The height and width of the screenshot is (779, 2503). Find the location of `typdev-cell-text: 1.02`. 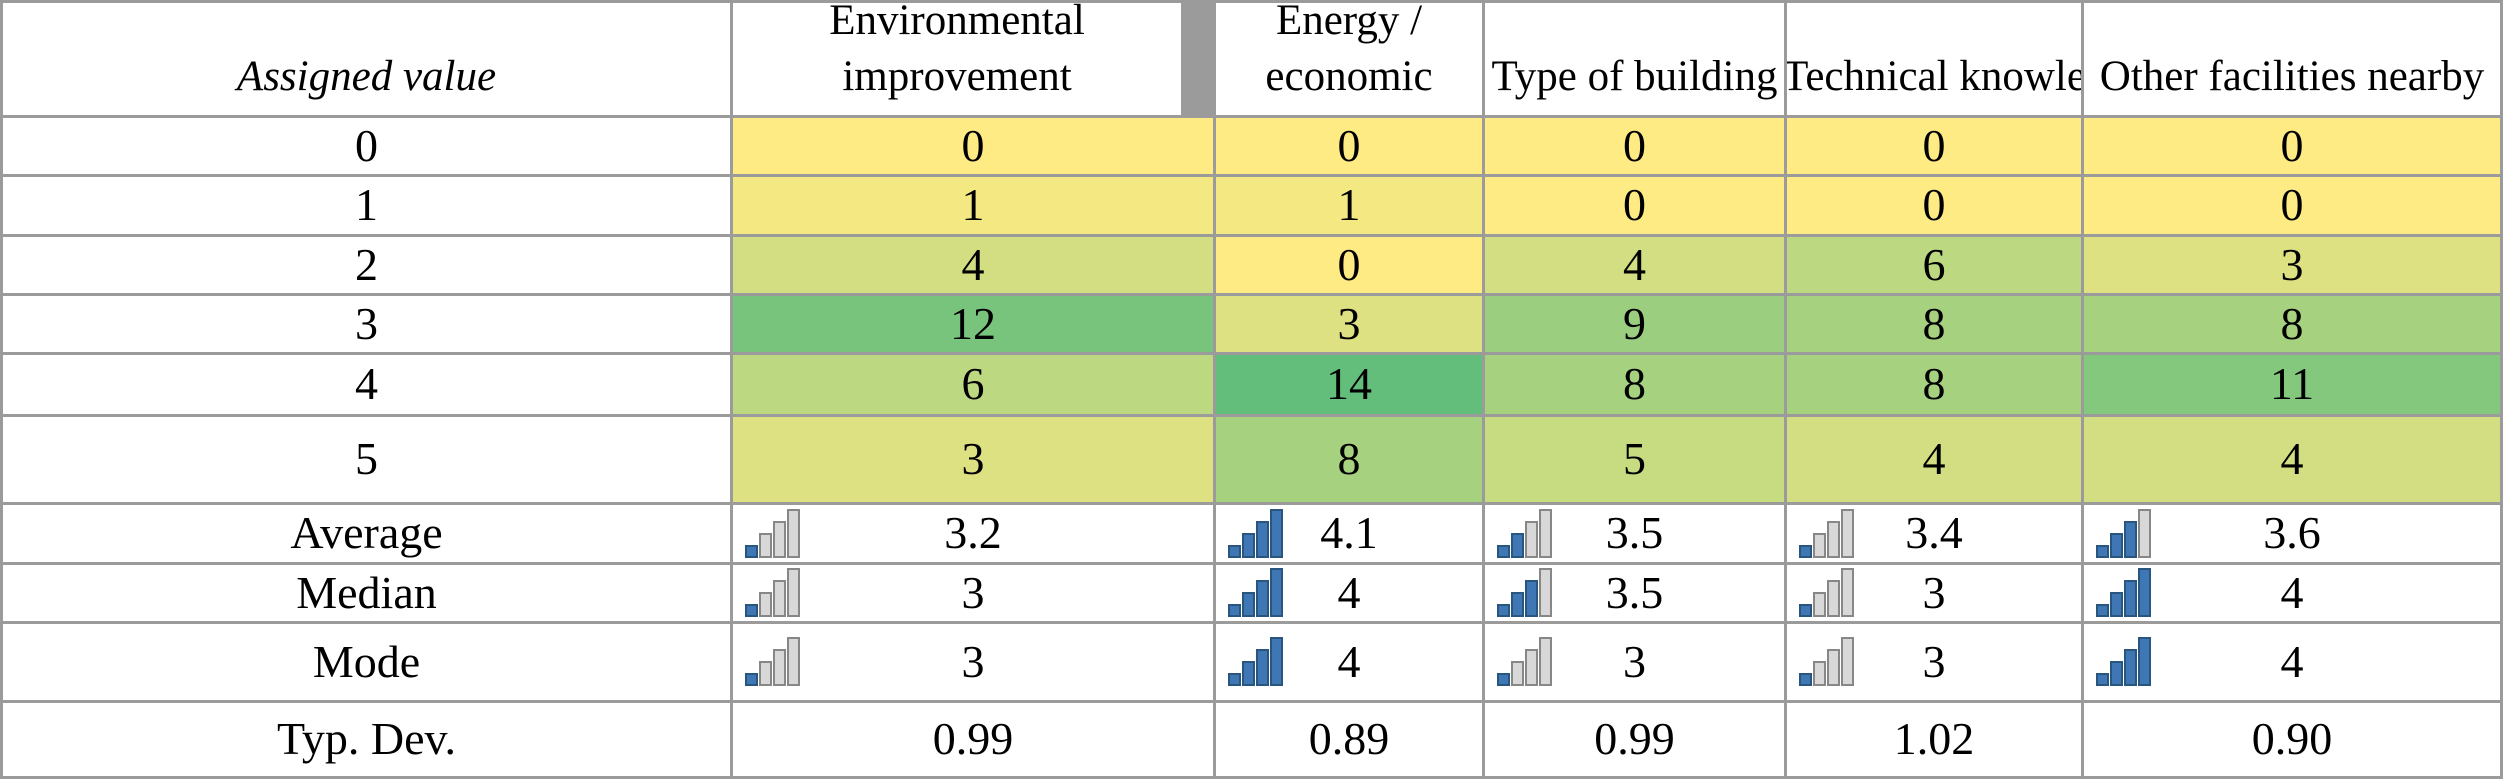

typdev-cell-text: 1.02 is located at coordinates (1934, 739).